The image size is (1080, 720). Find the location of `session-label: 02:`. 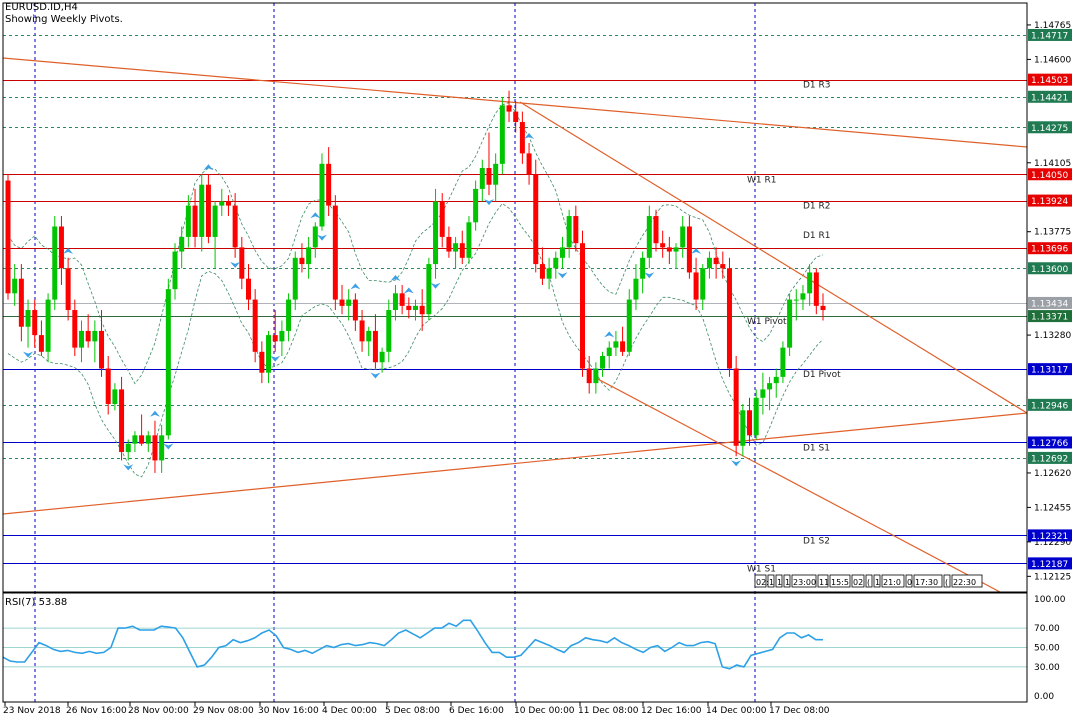

session-label: 02: is located at coordinates (762, 582).